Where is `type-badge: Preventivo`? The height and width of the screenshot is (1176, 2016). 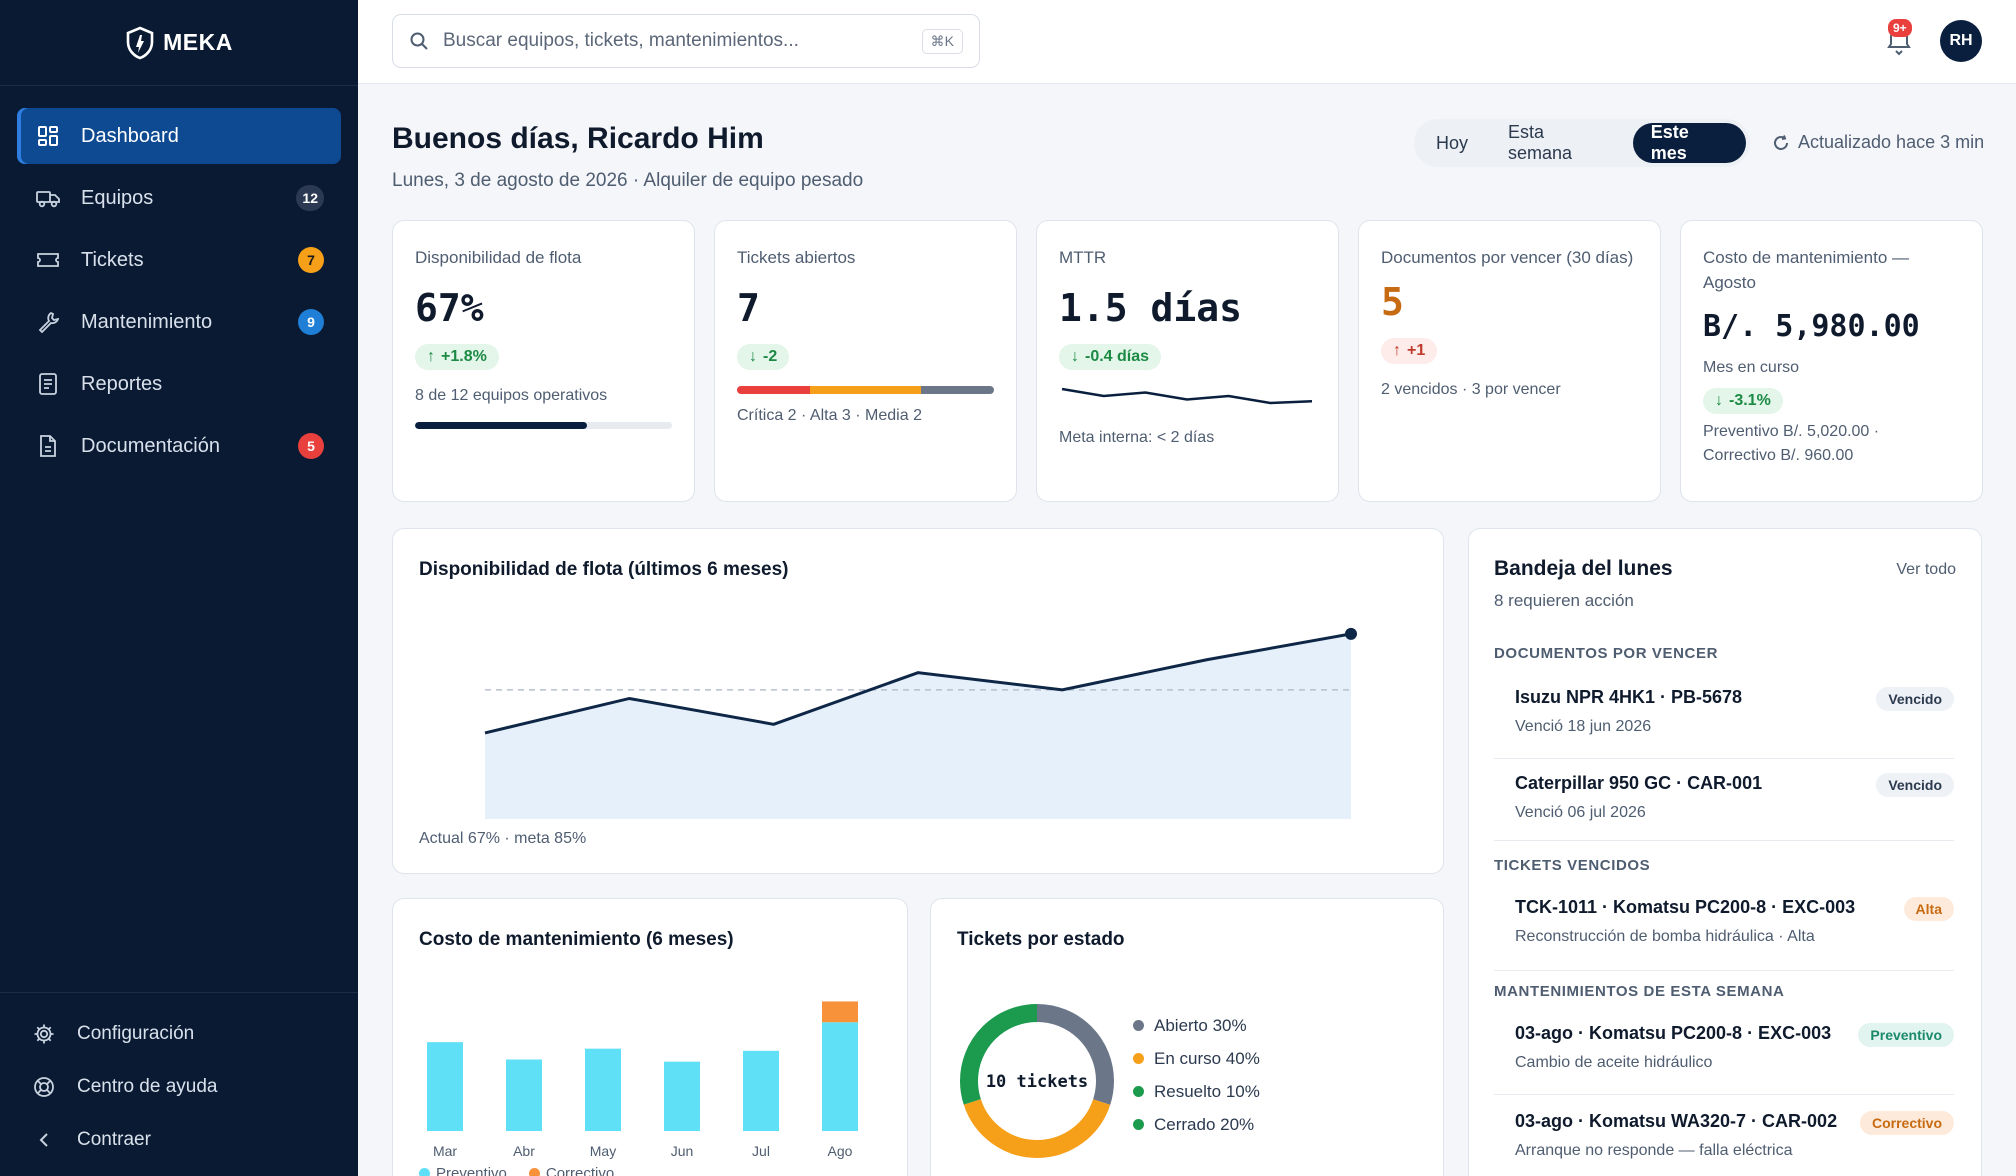
type-badge: Preventivo is located at coordinates (1906, 1035).